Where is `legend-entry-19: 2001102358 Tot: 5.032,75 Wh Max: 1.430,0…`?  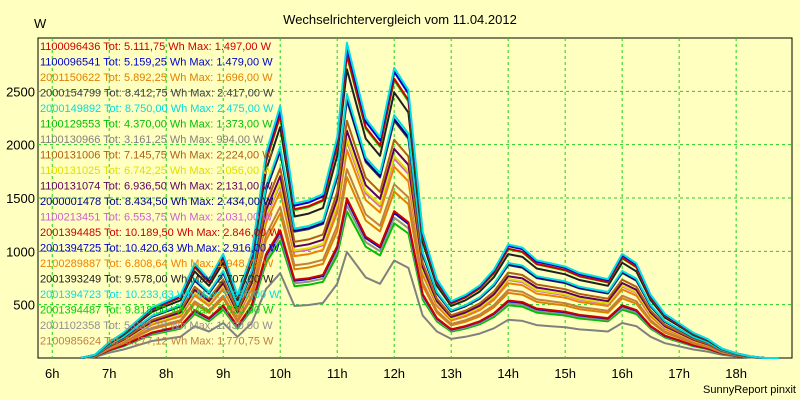 legend-entry-19: 2001102358 Tot: 5.032,75 Wh Max: 1.430,0… is located at coordinates (156, 326).